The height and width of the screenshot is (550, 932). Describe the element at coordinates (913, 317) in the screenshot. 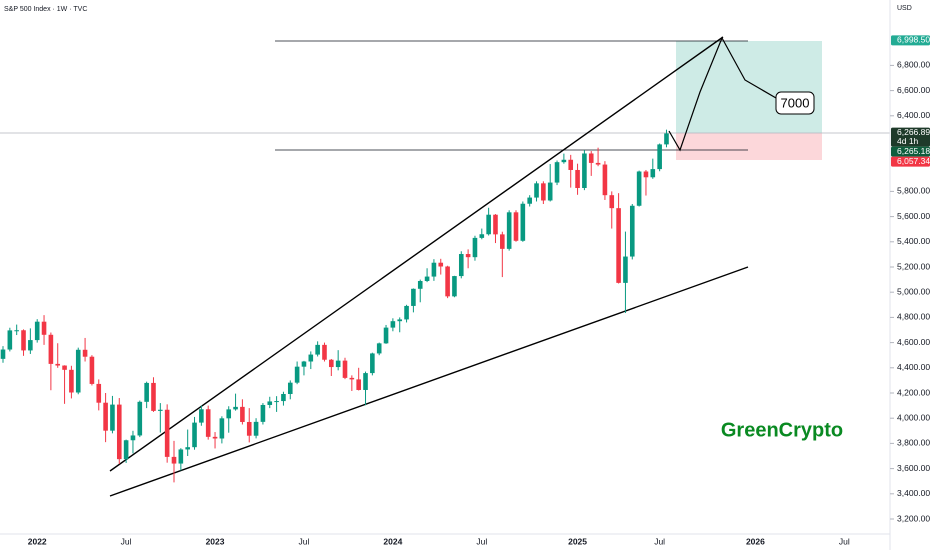

I see `y-tick-label: 4,800.00` at that location.